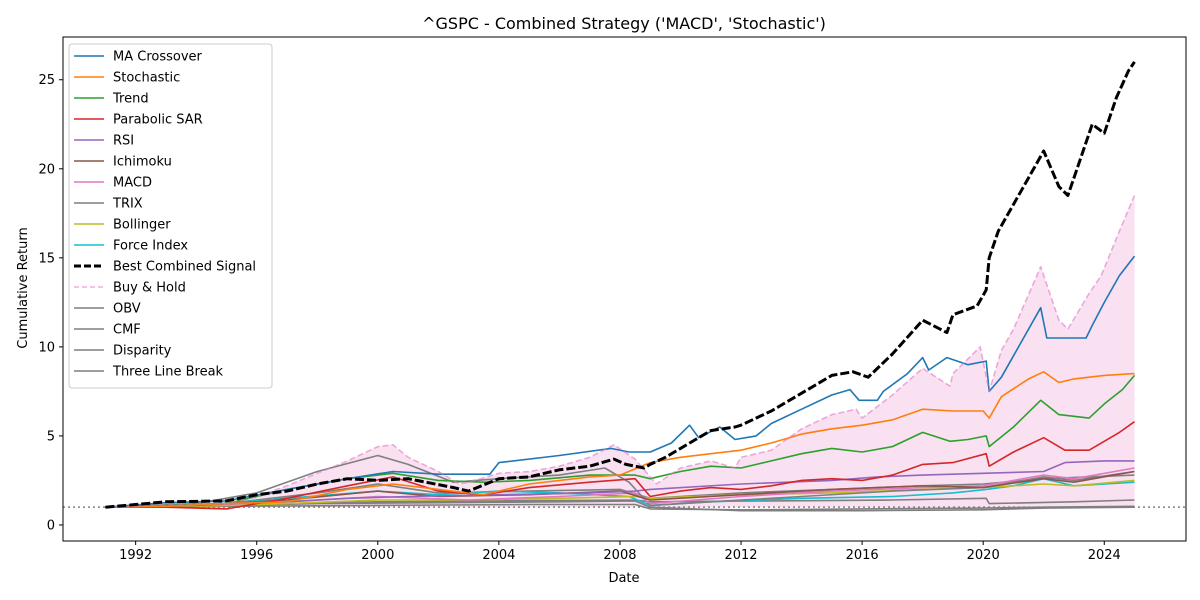 This screenshot has width=1200, height=600. I want to click on legend-label-three-line-break: Three Line Break, so click(168, 372).